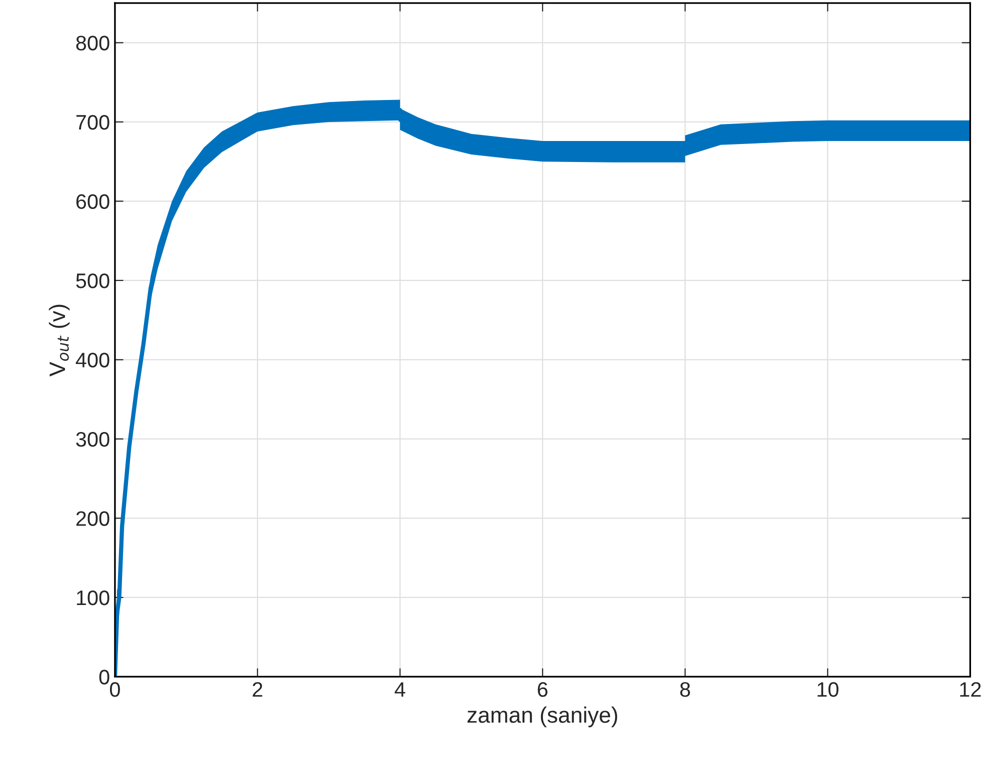 Image resolution: width=991 pixels, height=769 pixels. Describe the element at coordinates (400, 689) in the screenshot. I see `x-tick-label: 4` at that location.